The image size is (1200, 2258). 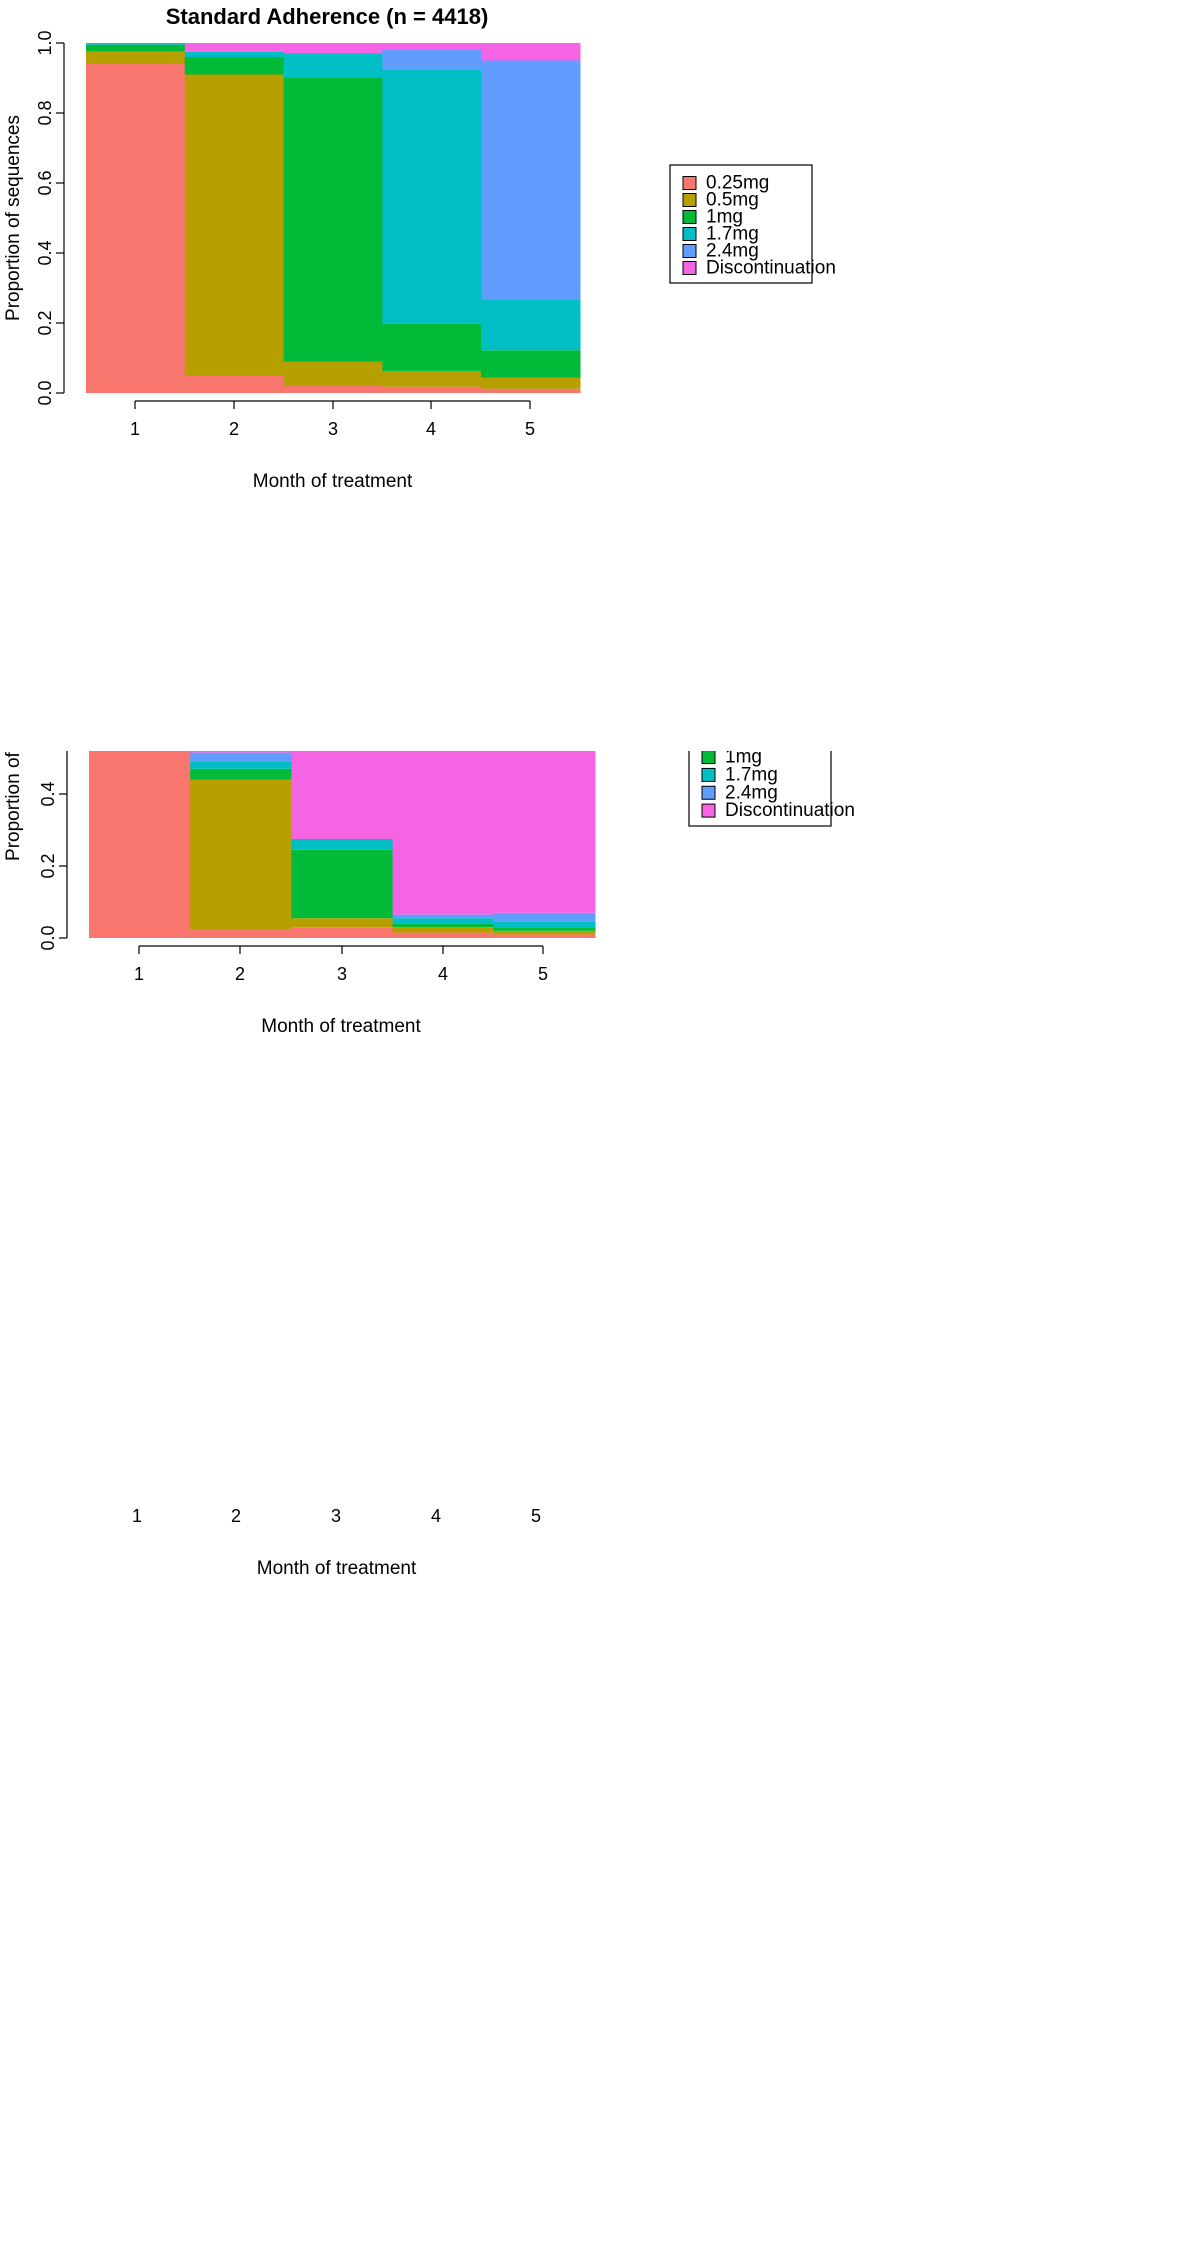 What do you see at coordinates (737, 183) in the screenshot?
I see `legend-label: 0.25mg` at bounding box center [737, 183].